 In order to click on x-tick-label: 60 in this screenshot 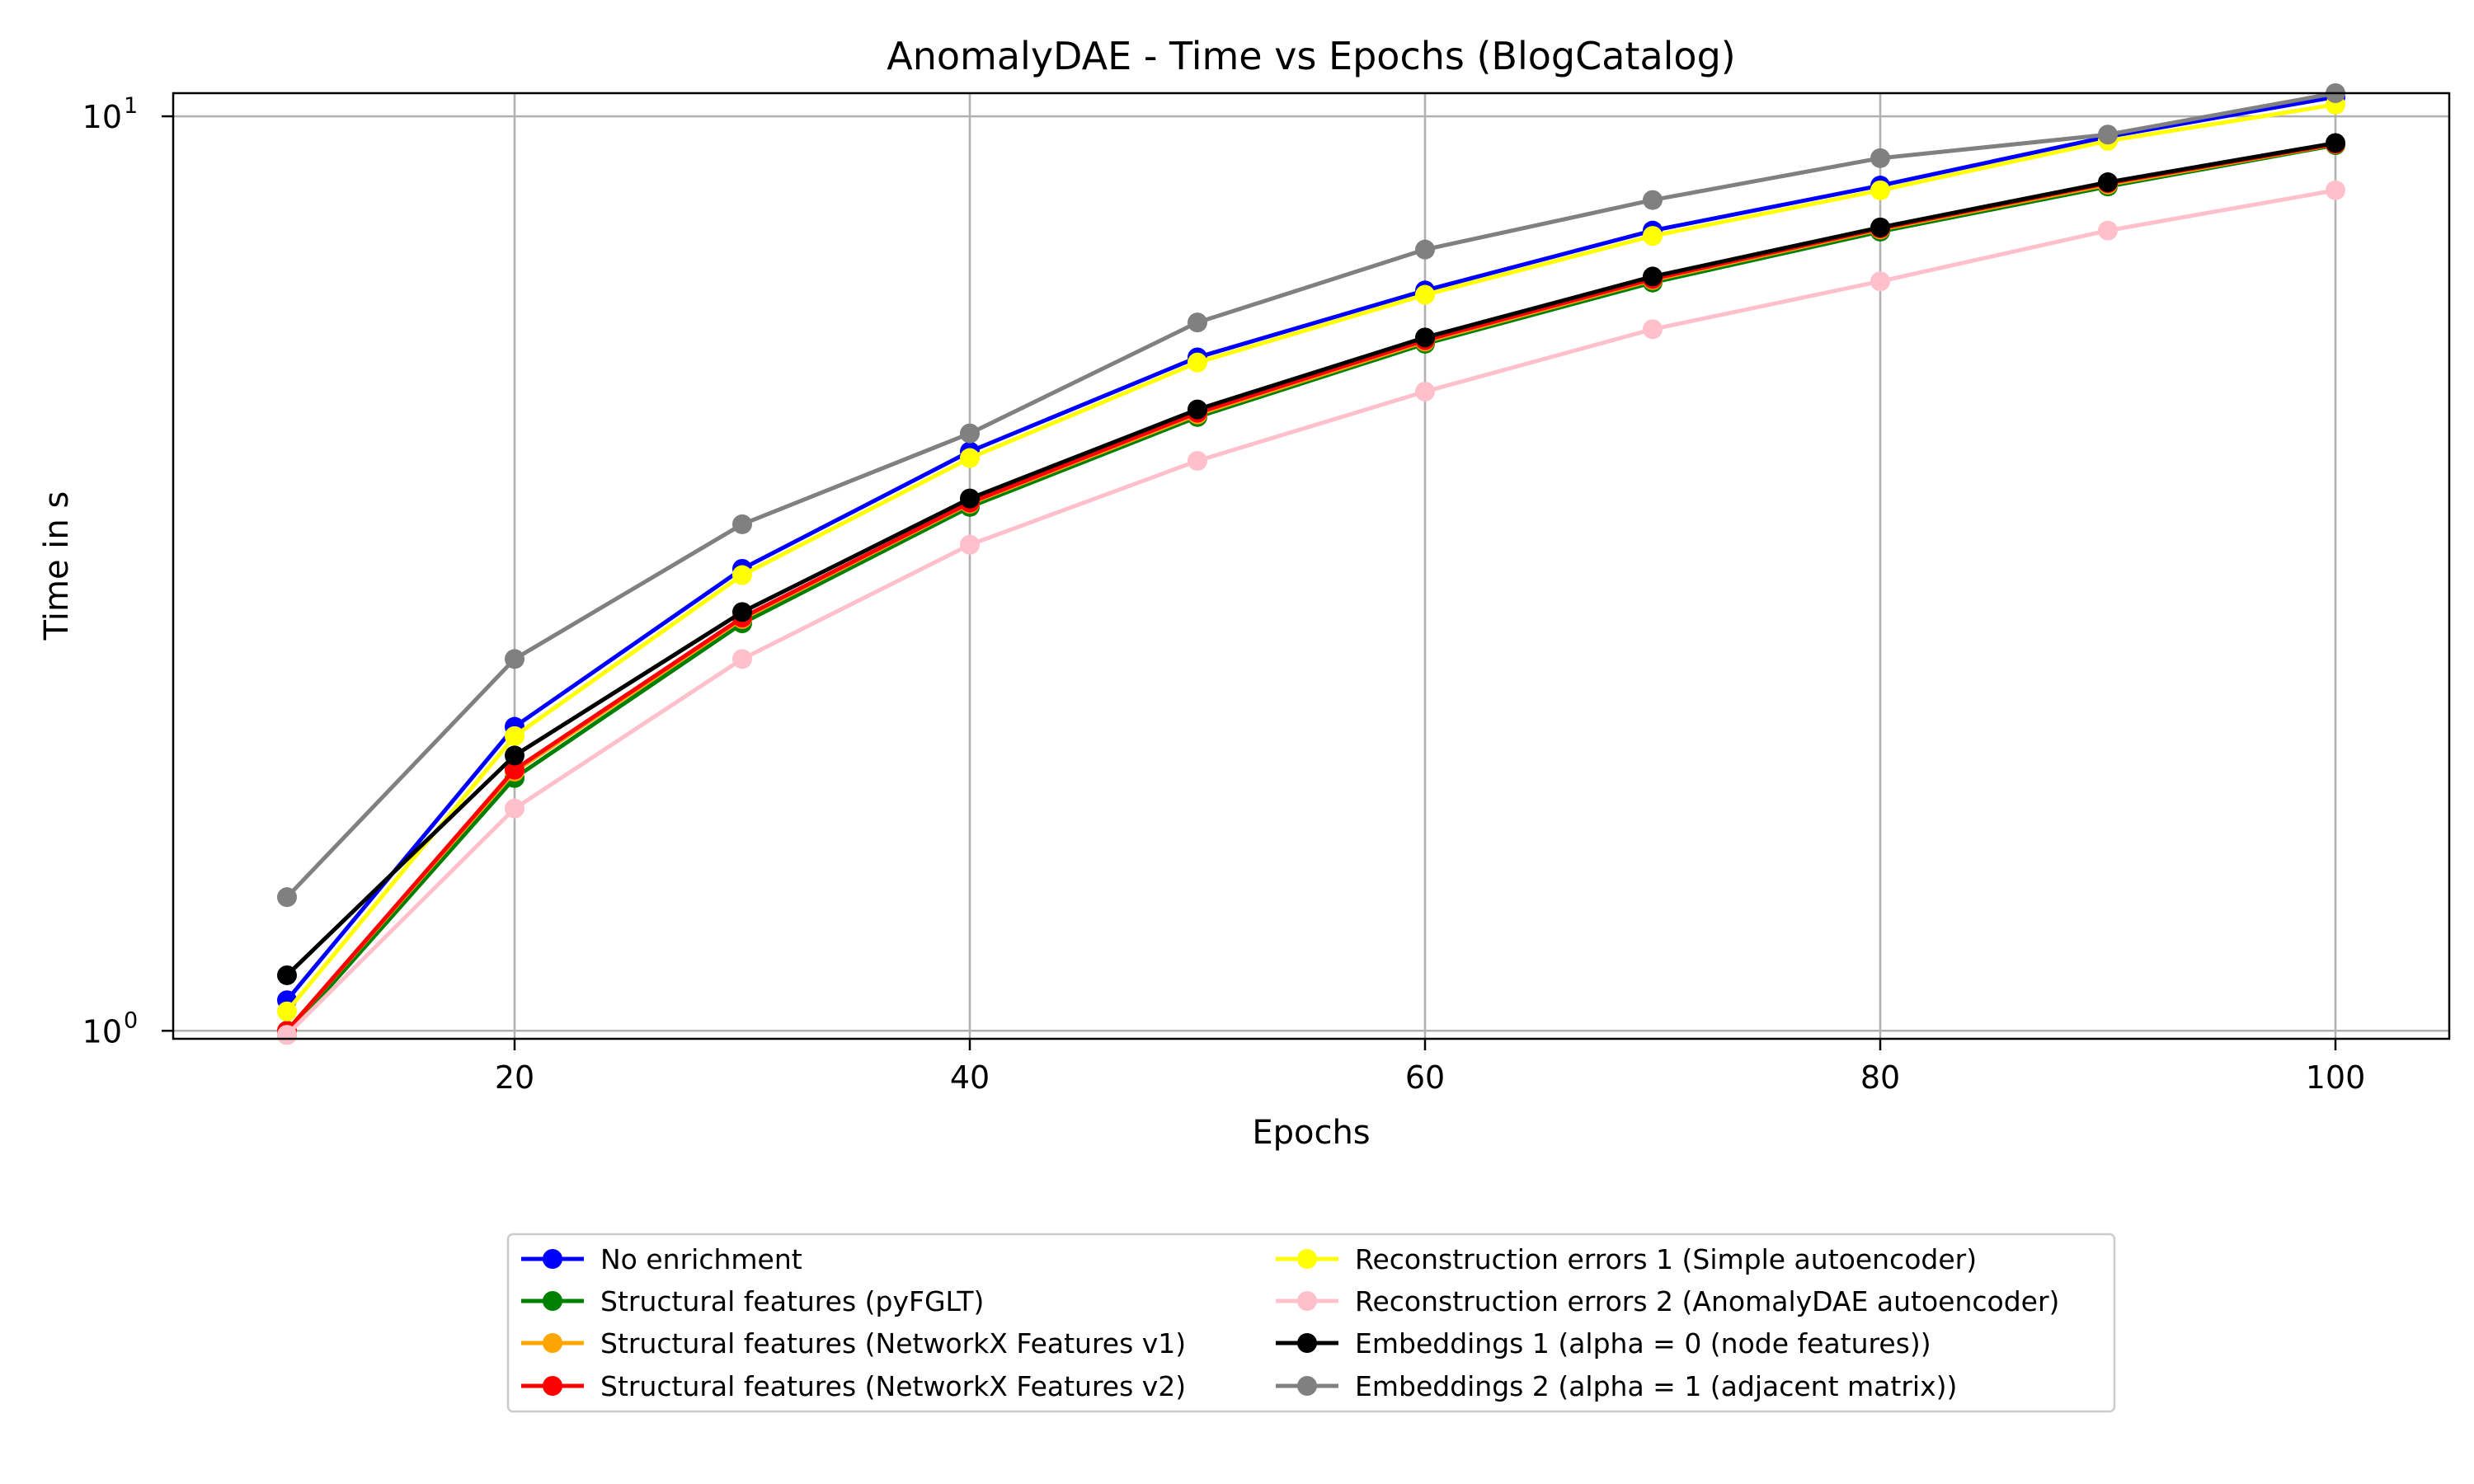, I will do `click(1425, 1077)`.